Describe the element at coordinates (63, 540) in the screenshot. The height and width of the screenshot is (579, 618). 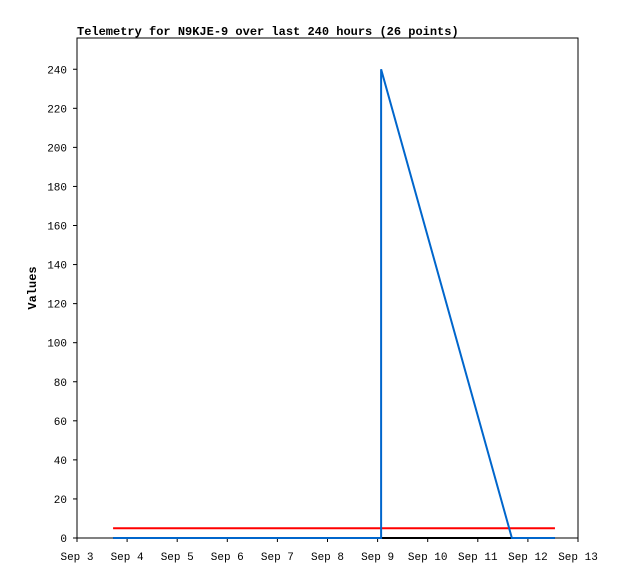
I see `y-tick-label: 0` at that location.